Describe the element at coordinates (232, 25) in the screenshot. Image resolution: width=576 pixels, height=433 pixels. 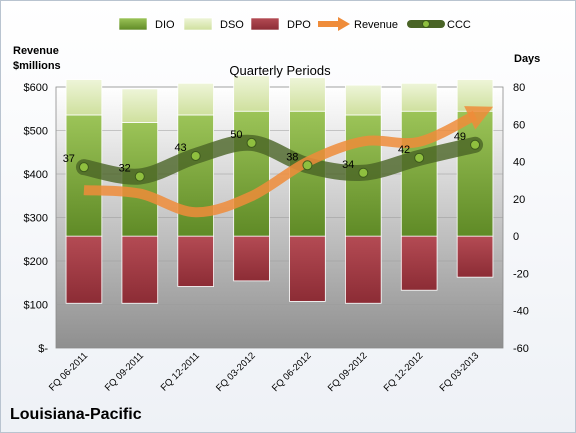
I see `legend-label: DSO` at that location.